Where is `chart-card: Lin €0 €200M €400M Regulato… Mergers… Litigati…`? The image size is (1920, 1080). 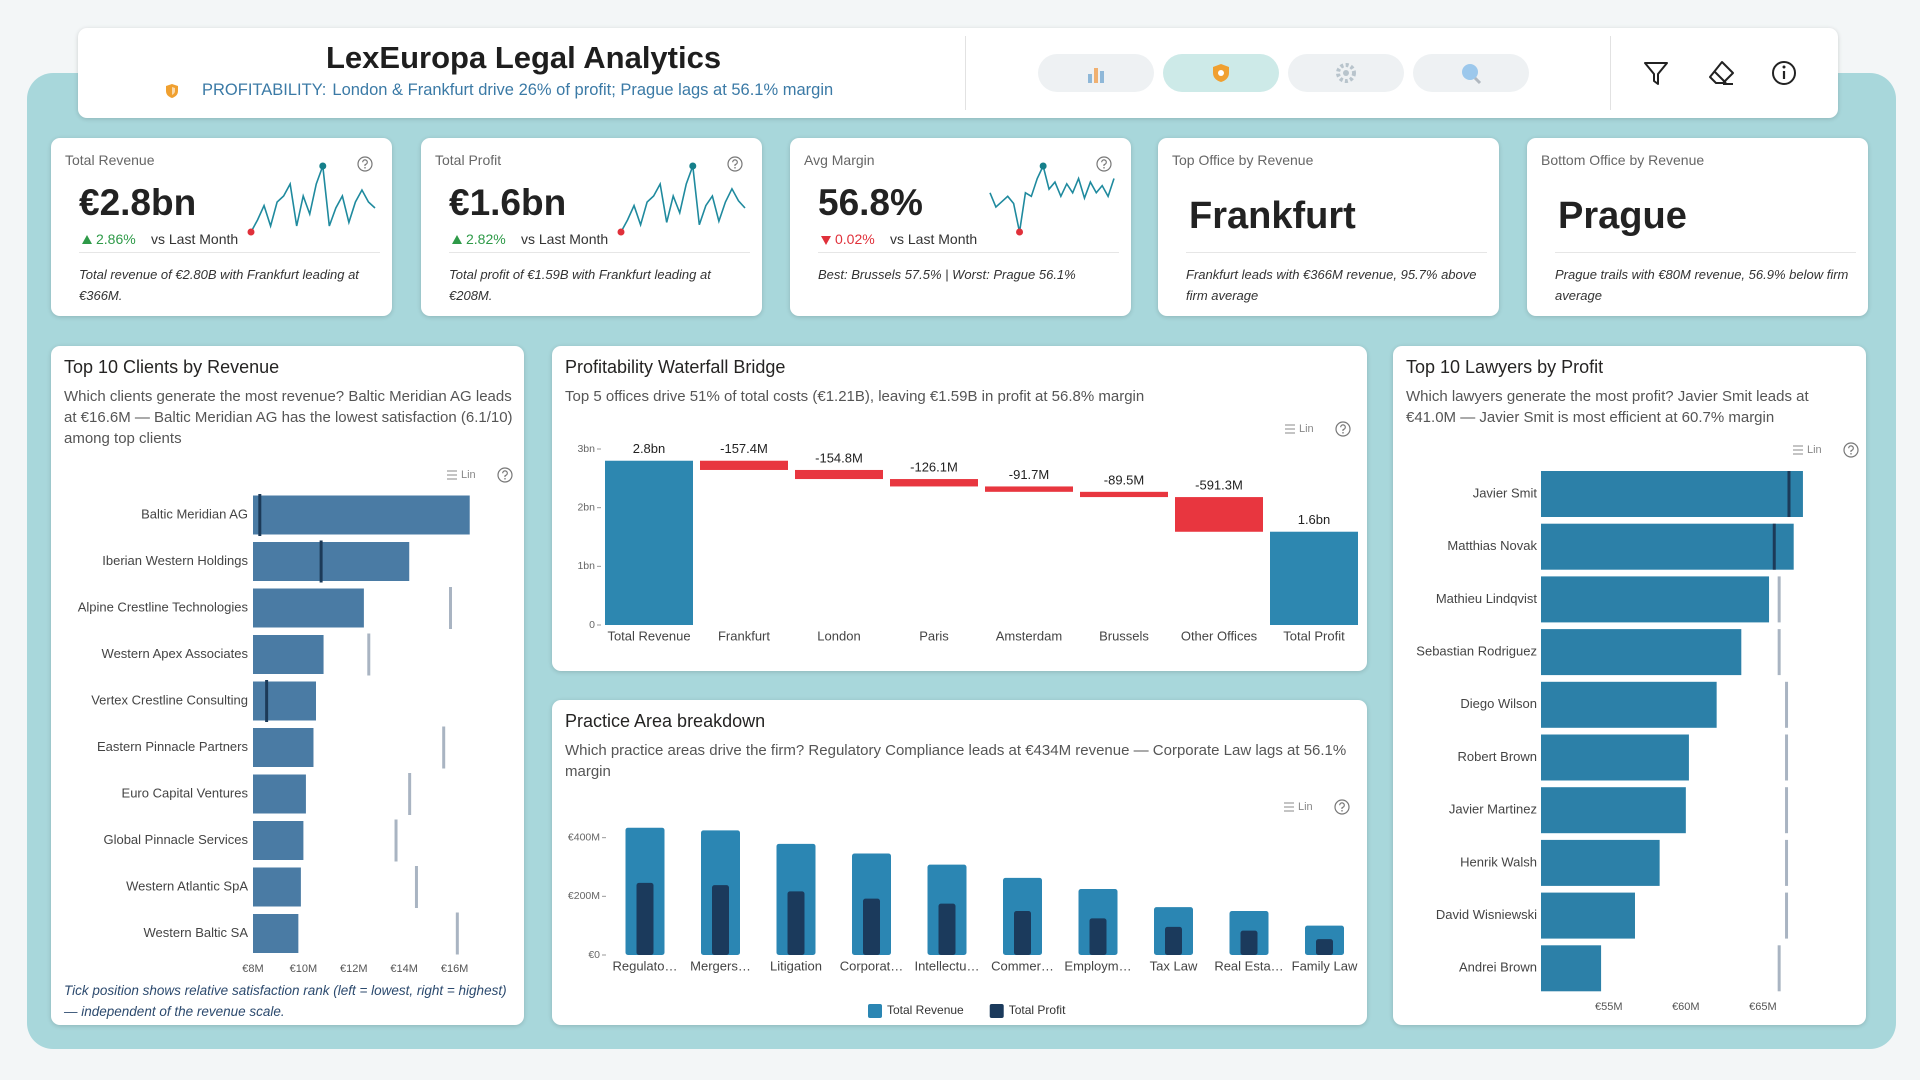 chart-card: Lin €0 €200M €400M Regulato… Mergers… Litigati… is located at coordinates (959, 862).